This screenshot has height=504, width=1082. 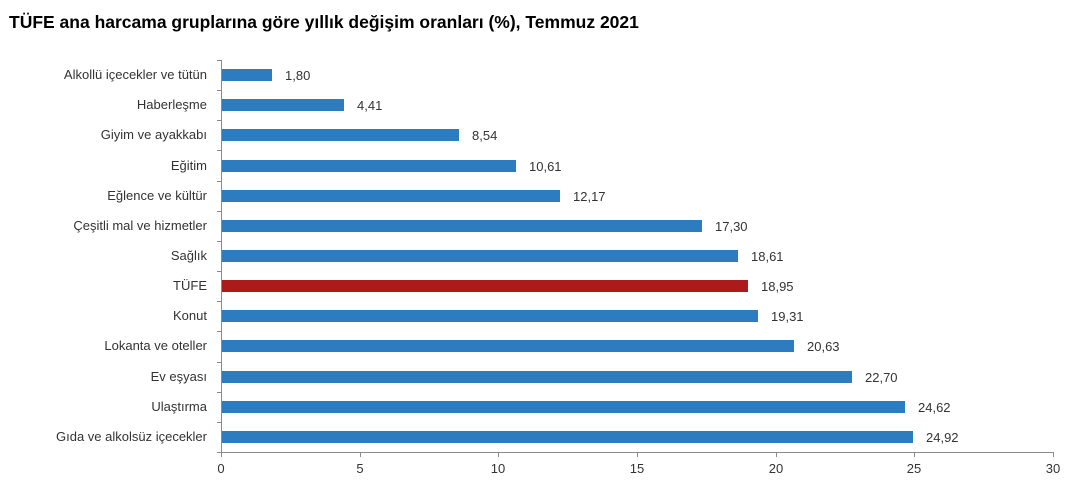 What do you see at coordinates (360, 468) in the screenshot?
I see `x-tick-label: 5` at bounding box center [360, 468].